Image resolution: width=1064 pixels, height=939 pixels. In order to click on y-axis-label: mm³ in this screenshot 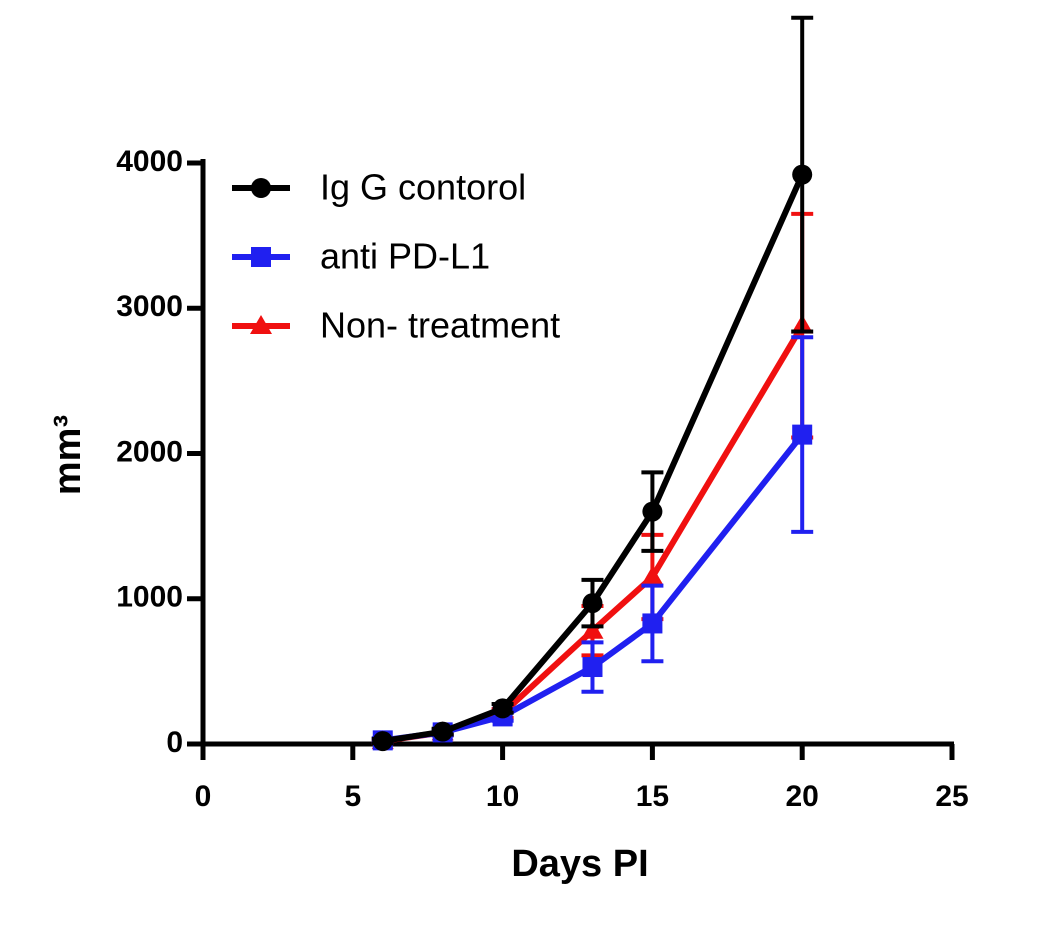, I will do `click(68, 455)`.